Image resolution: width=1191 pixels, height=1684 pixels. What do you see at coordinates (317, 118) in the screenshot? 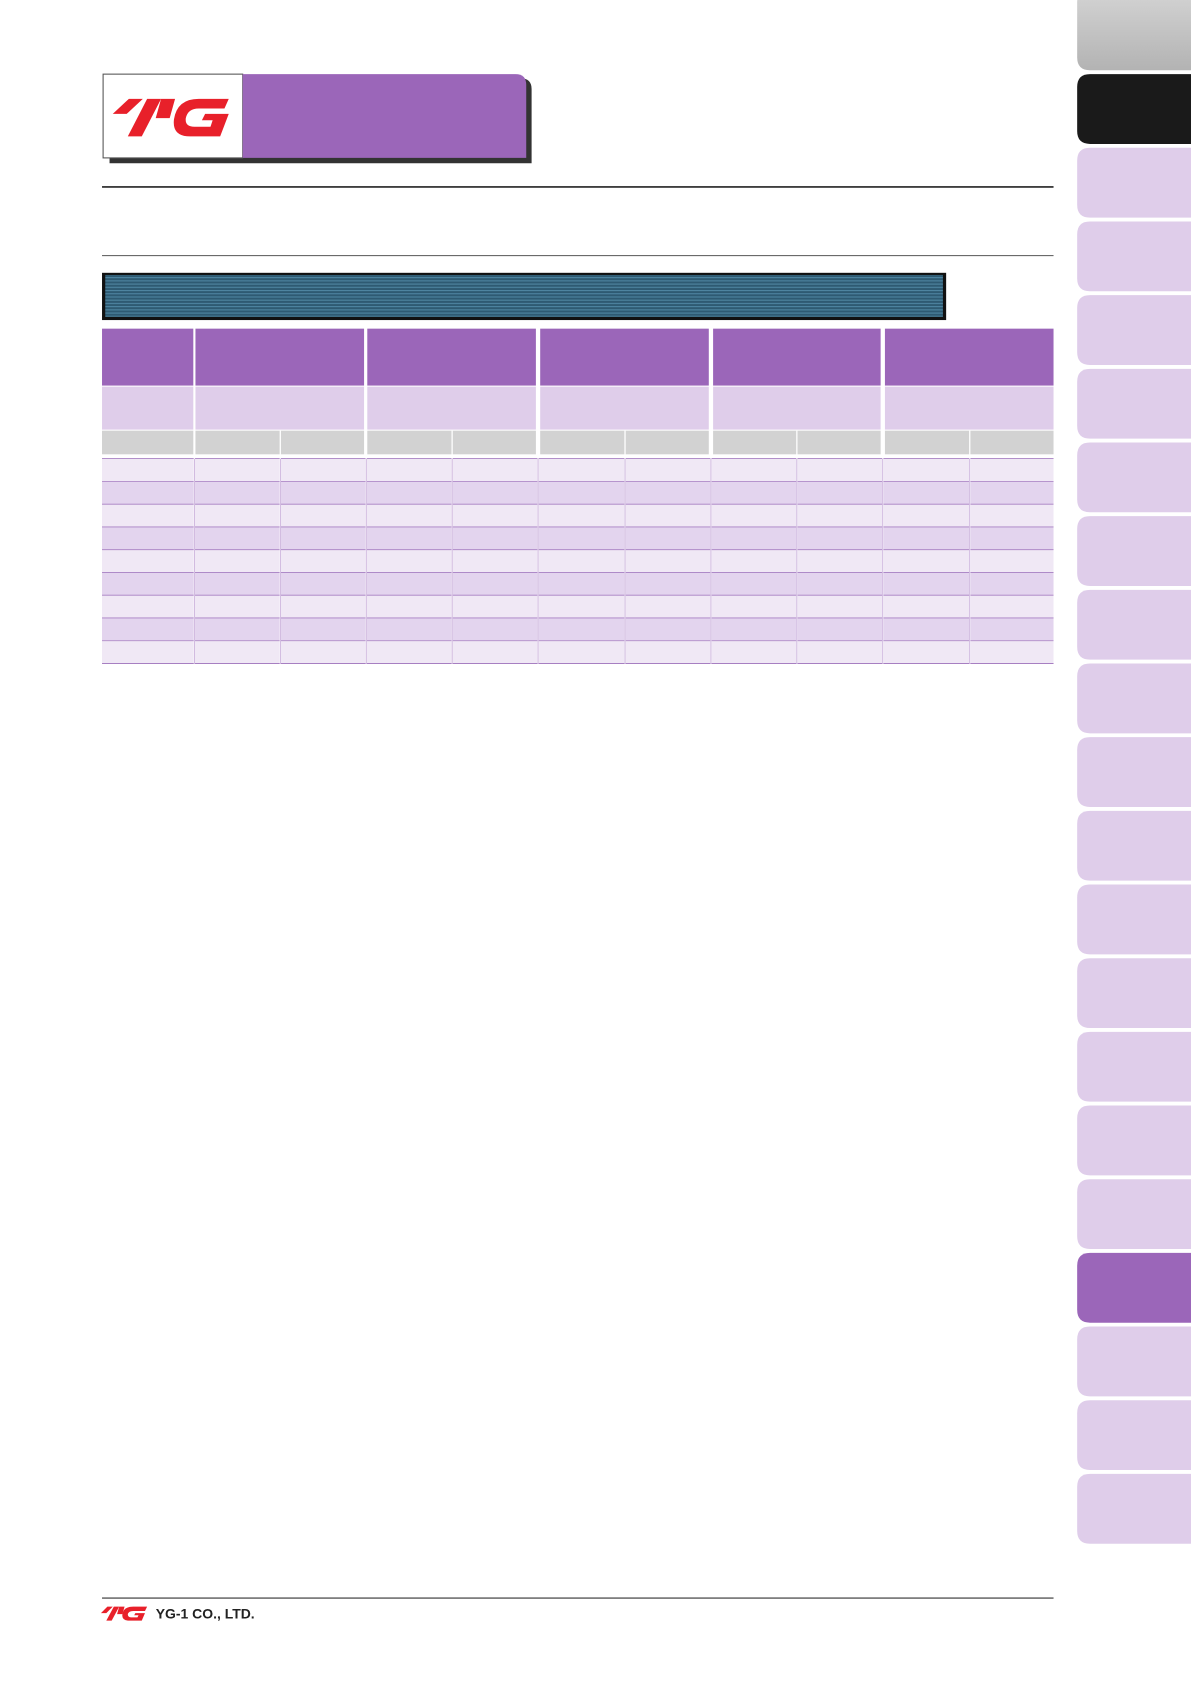
I see `header-logo-block` at bounding box center [317, 118].